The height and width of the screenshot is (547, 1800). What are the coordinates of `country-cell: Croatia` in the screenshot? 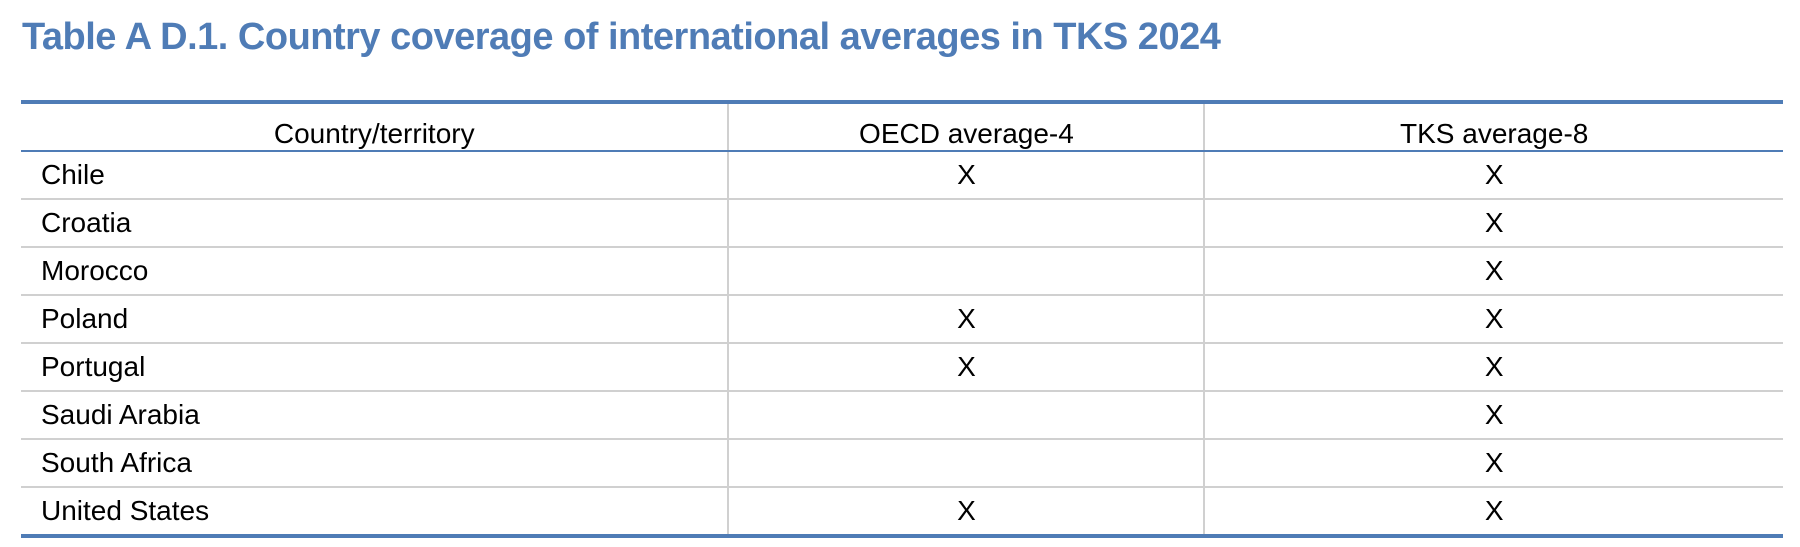 It's located at (375, 223).